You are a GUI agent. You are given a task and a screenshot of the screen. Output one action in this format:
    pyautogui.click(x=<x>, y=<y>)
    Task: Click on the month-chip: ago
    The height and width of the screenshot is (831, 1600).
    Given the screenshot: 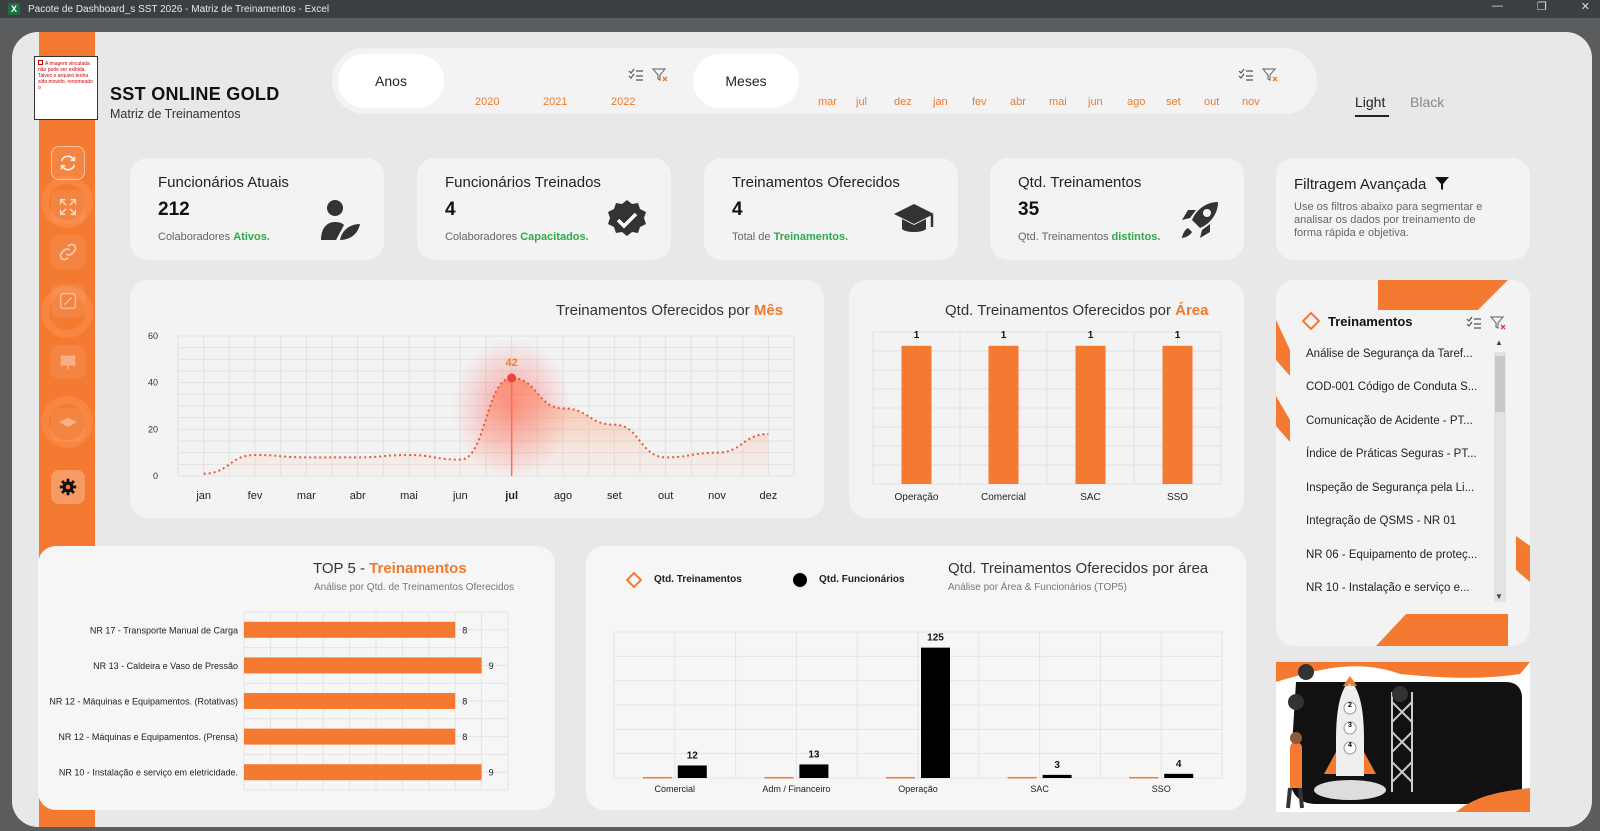 What is the action you would take?
    pyautogui.click(x=1136, y=102)
    